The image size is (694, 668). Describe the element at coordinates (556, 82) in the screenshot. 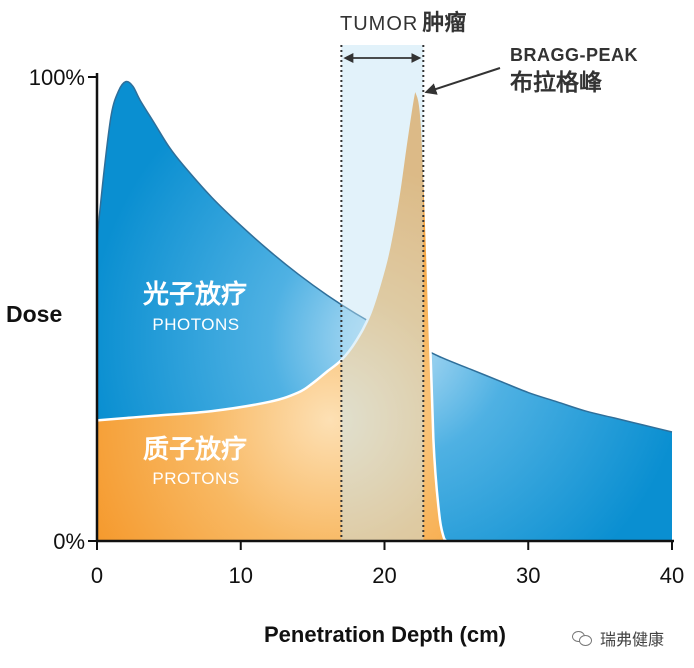

I see `bragg-peak-label-cn: 布拉格峰` at that location.